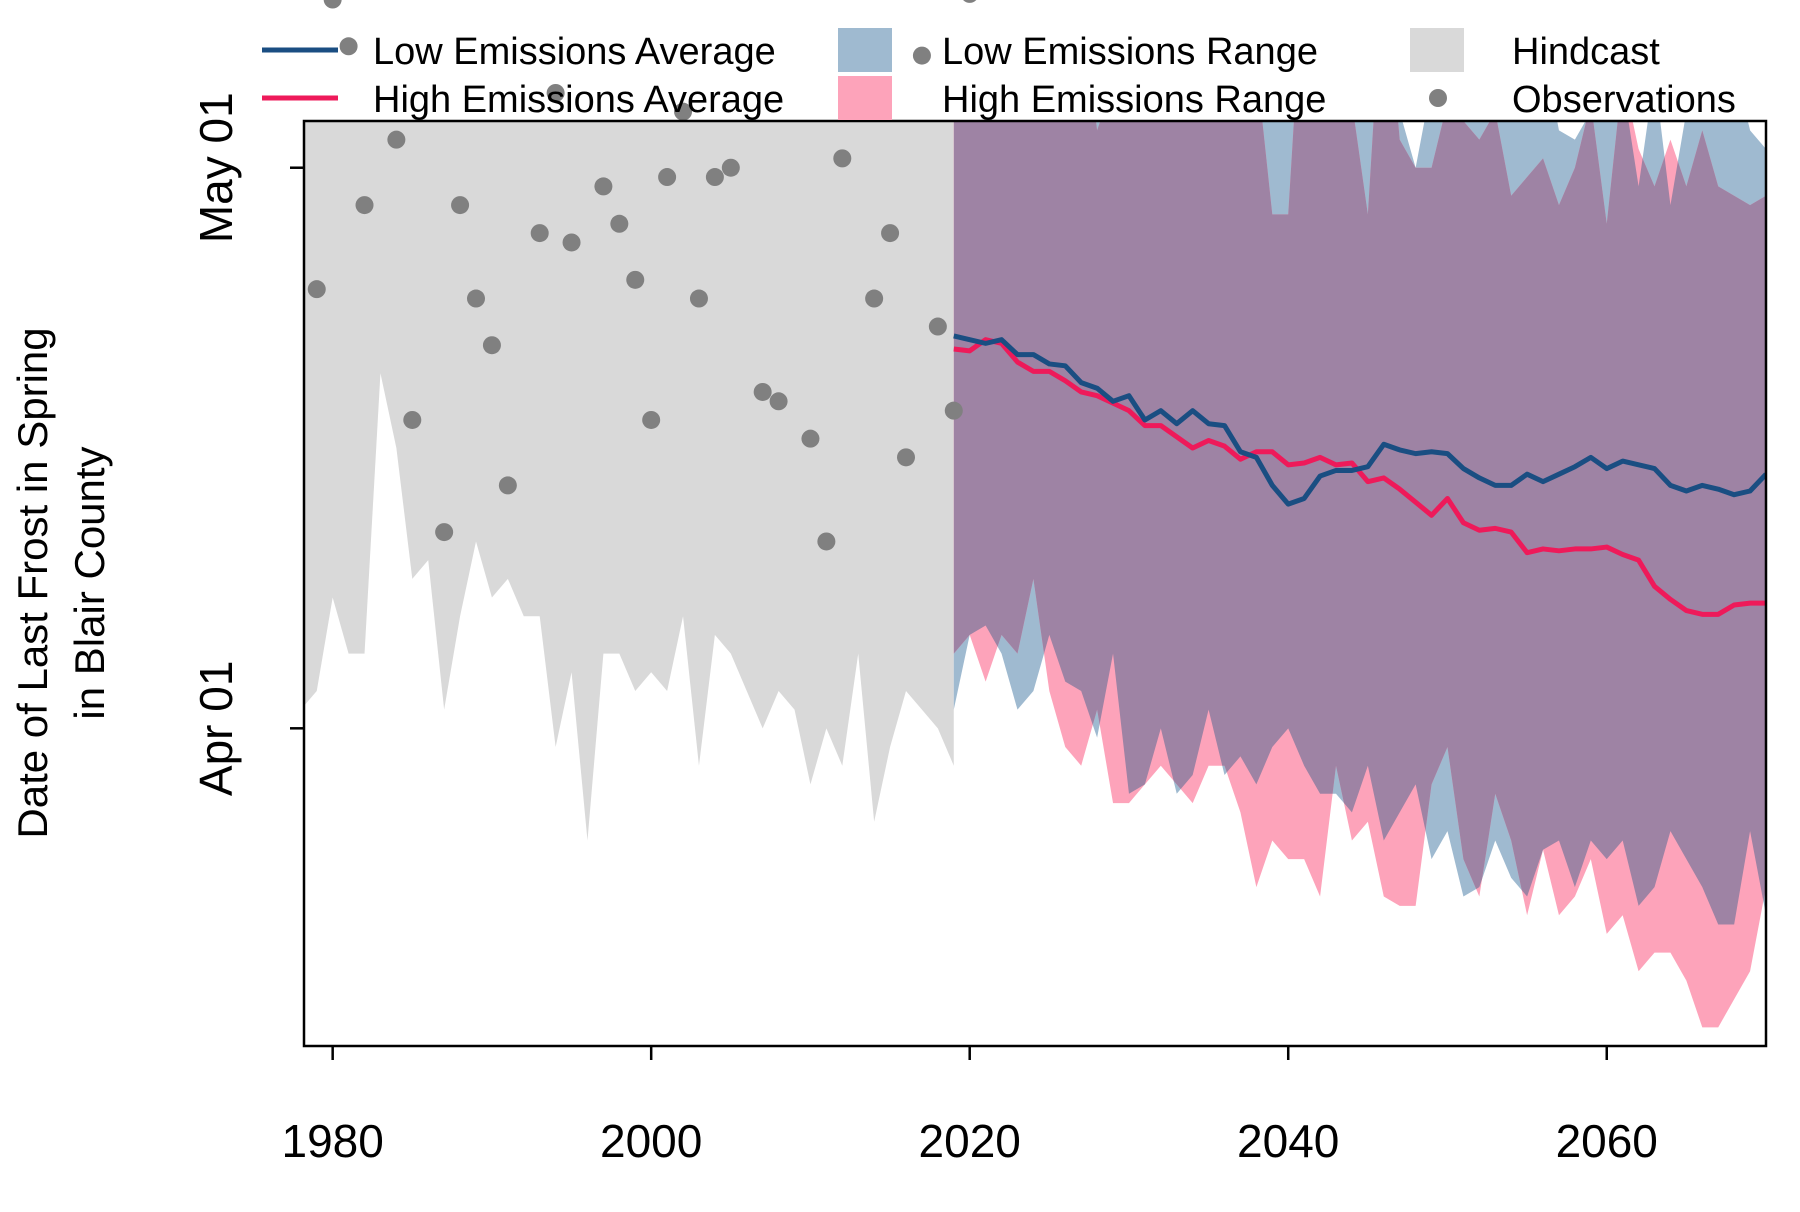 Image resolution: width=1800 pixels, height=1212 pixels. I want to click on high-emissions-average-line, so click(1359, 477).